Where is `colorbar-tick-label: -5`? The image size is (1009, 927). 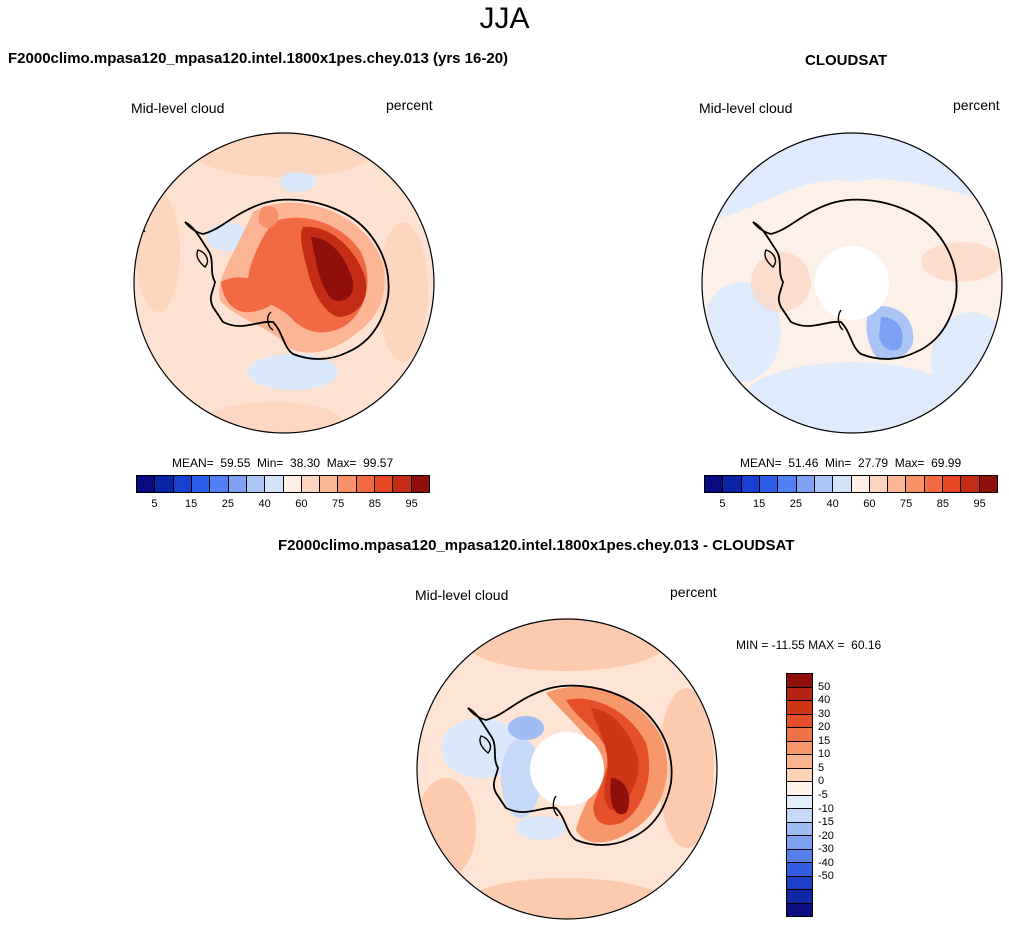
colorbar-tick-label: -5 is located at coordinates (823, 795).